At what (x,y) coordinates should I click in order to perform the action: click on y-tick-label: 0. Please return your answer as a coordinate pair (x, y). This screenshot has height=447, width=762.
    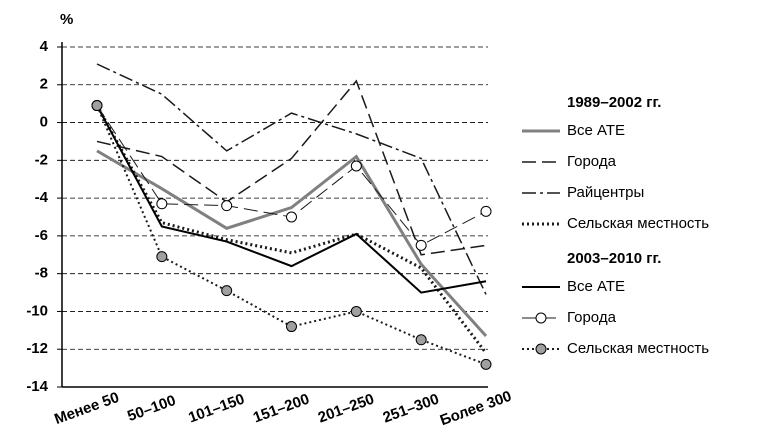
    Looking at the image, I should click on (44, 122).